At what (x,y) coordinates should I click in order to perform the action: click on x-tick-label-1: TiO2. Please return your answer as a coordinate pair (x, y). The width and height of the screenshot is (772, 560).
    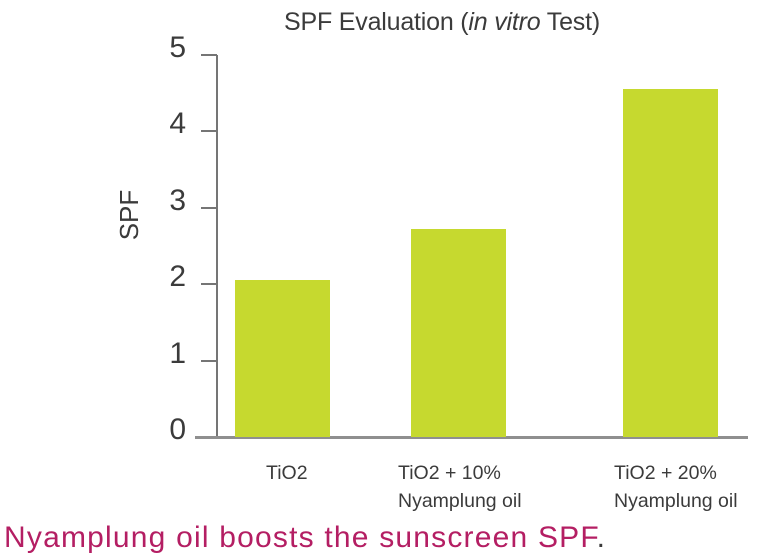
    Looking at the image, I should click on (287, 473).